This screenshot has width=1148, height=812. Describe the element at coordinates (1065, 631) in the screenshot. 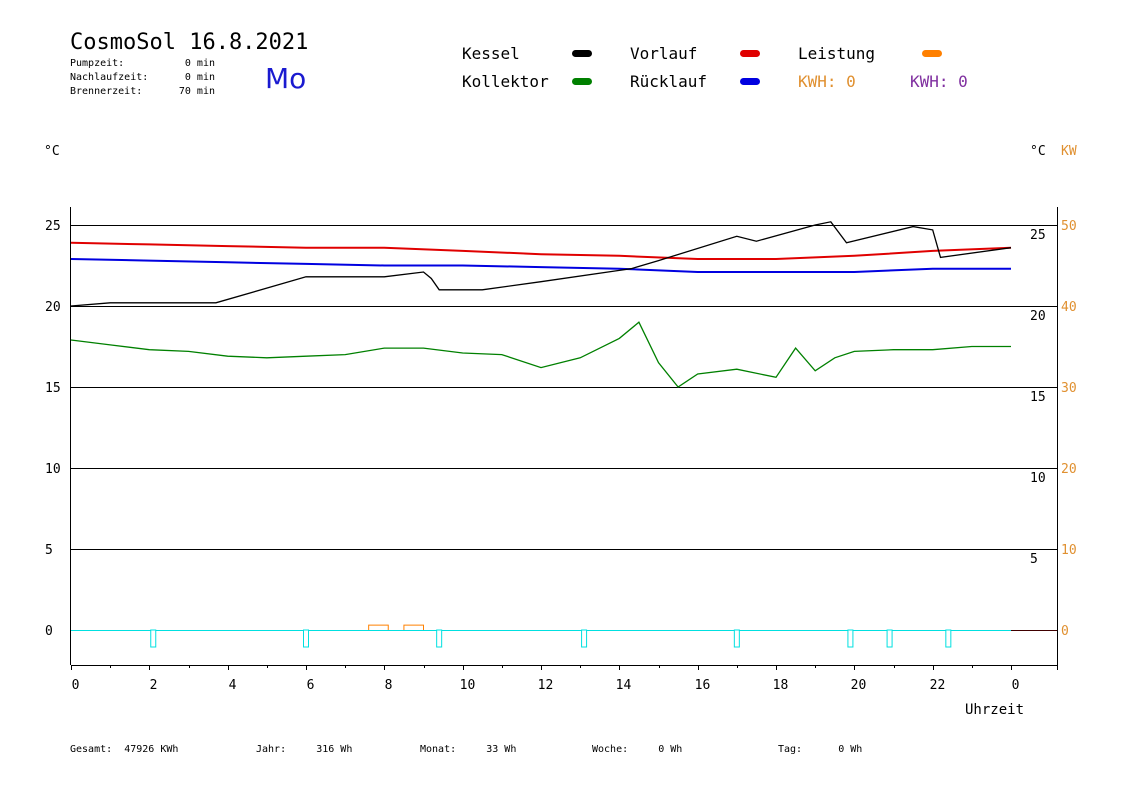

I see `y-right-kw-tick-label-0: 0` at that location.